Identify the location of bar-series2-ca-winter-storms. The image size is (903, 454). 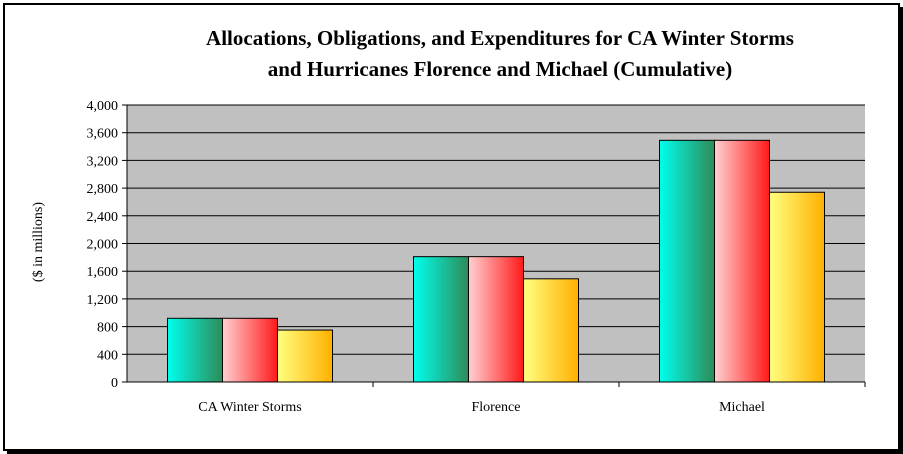
(250, 350).